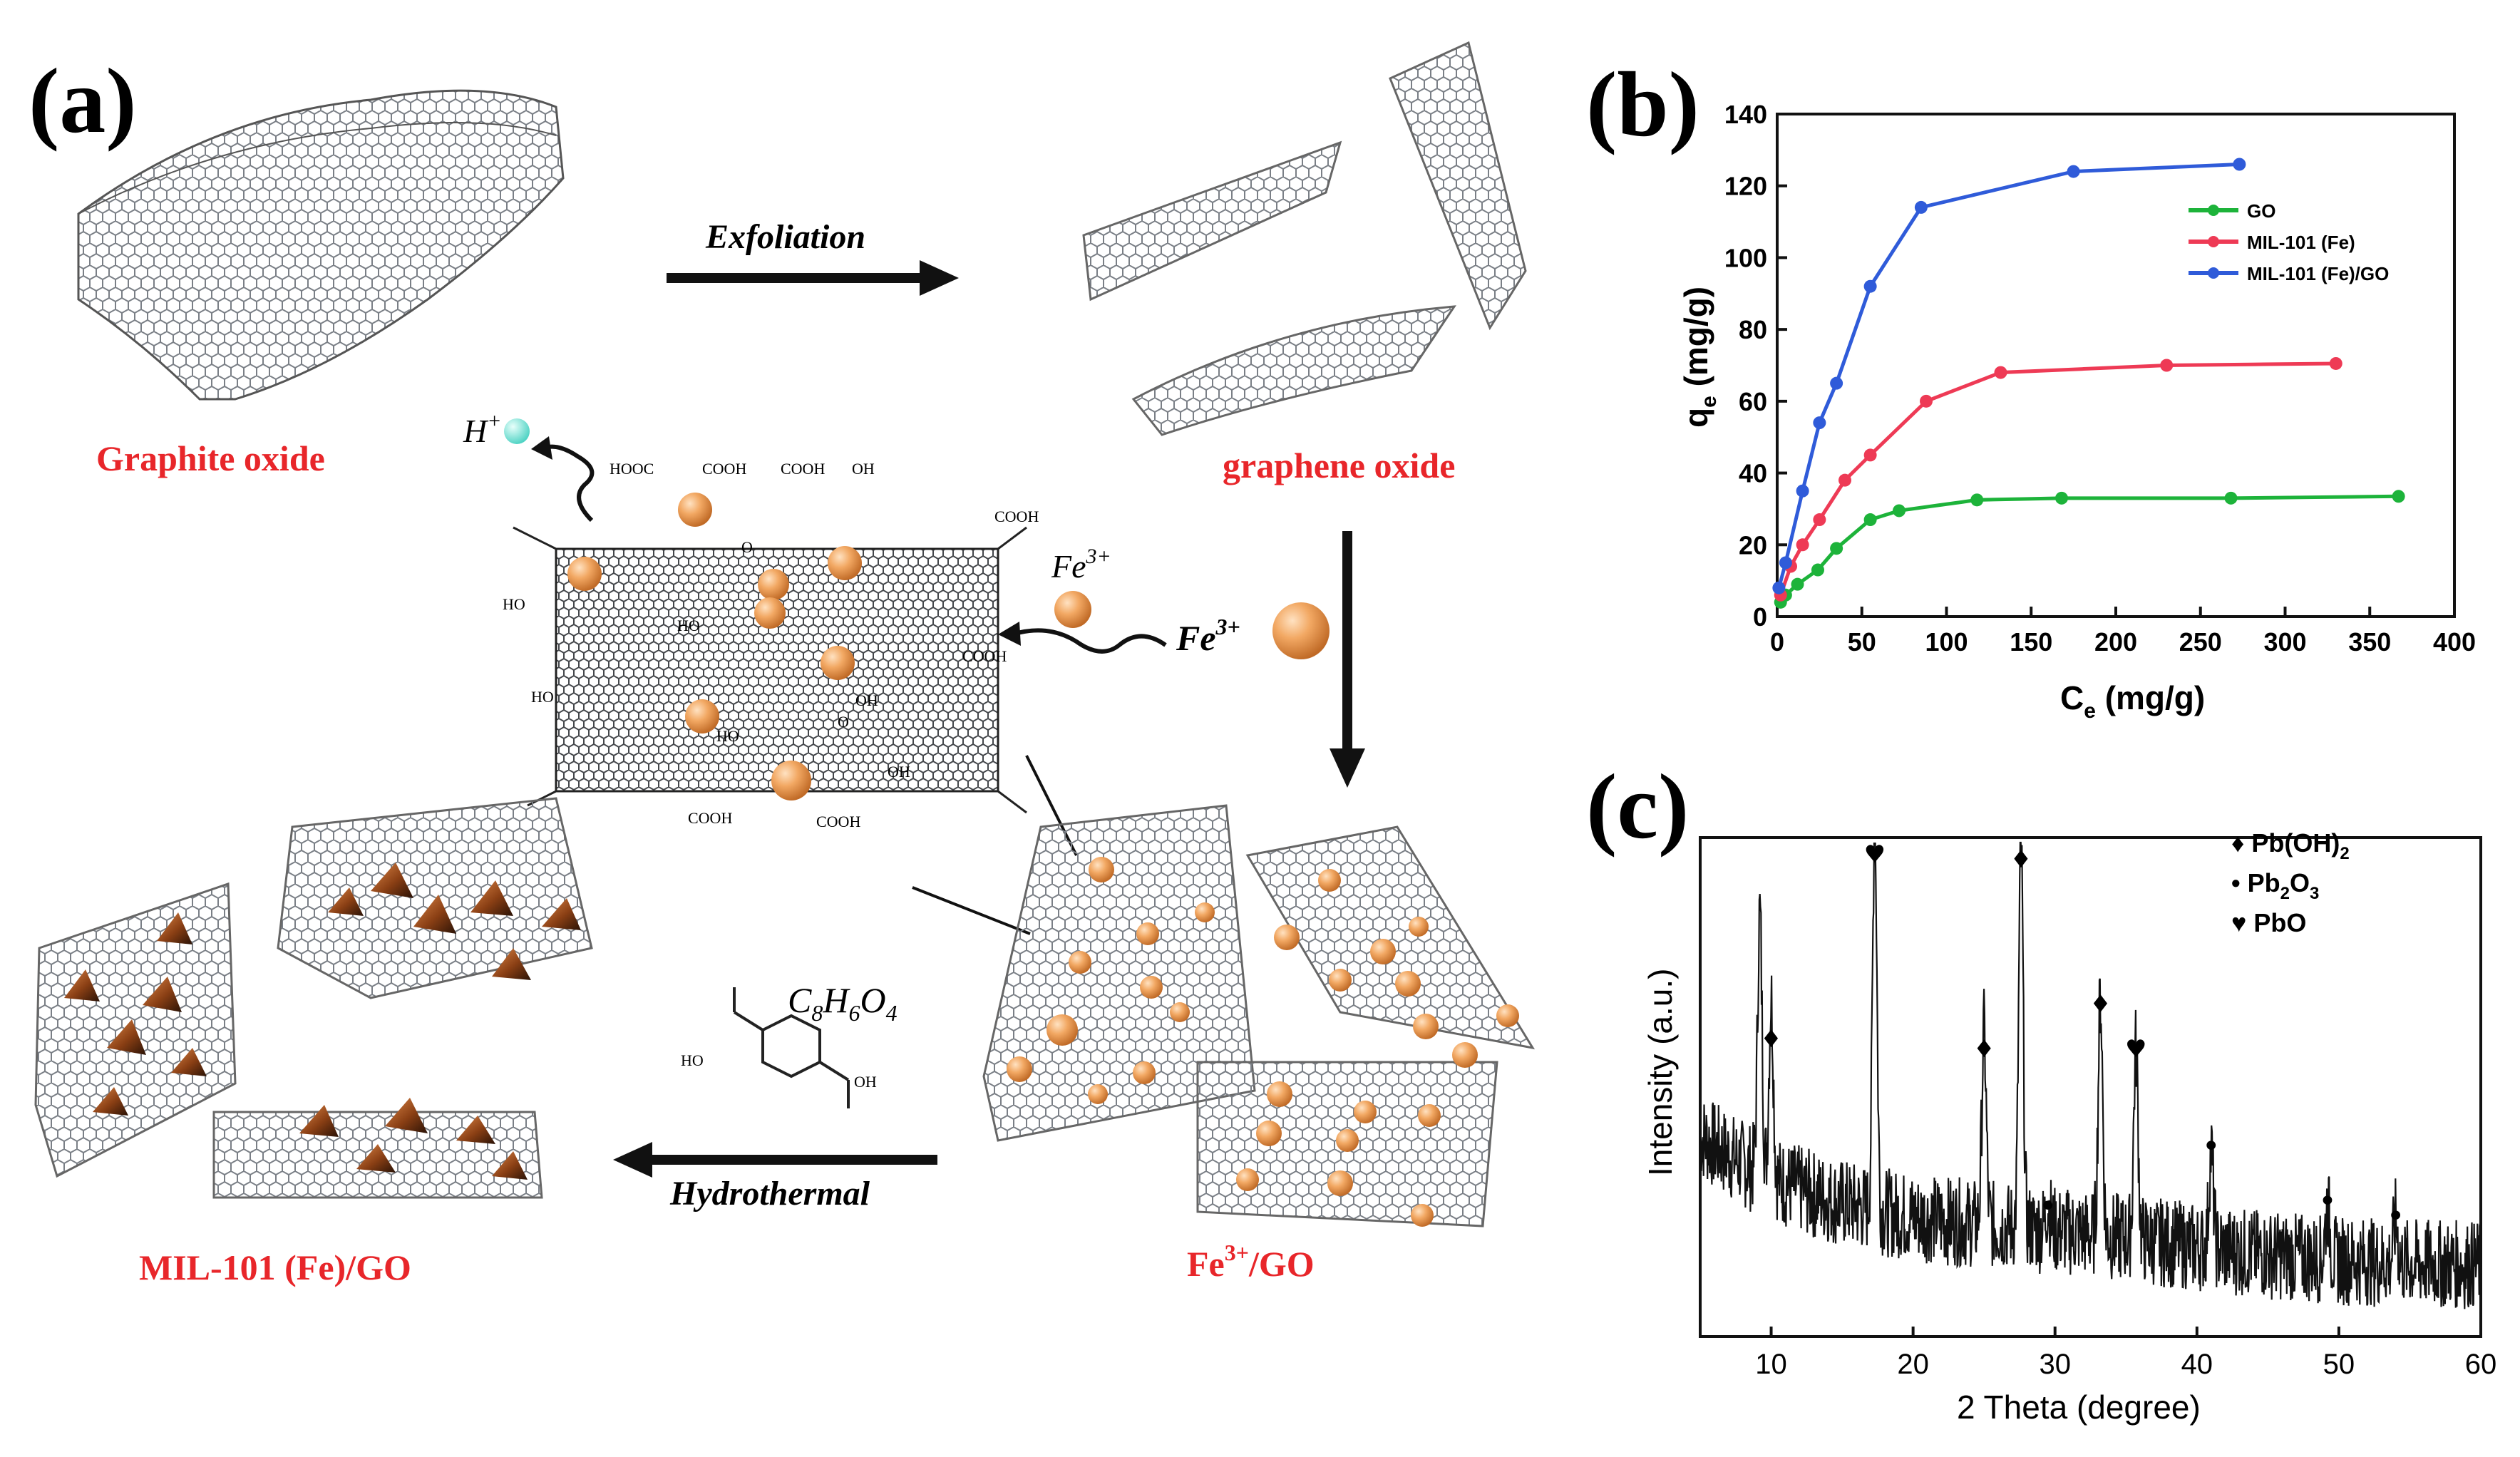  Describe the element at coordinates (724, 469) in the screenshot. I see `mol-label-2: COOH` at that location.